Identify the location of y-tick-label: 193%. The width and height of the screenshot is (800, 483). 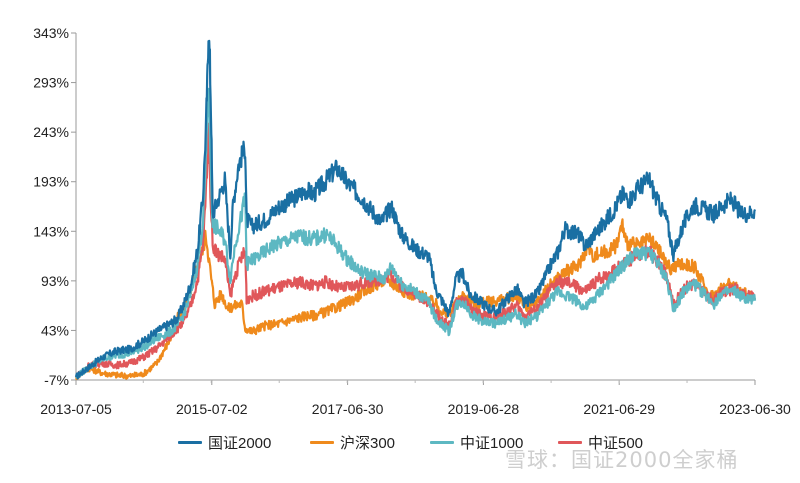
(51, 182).